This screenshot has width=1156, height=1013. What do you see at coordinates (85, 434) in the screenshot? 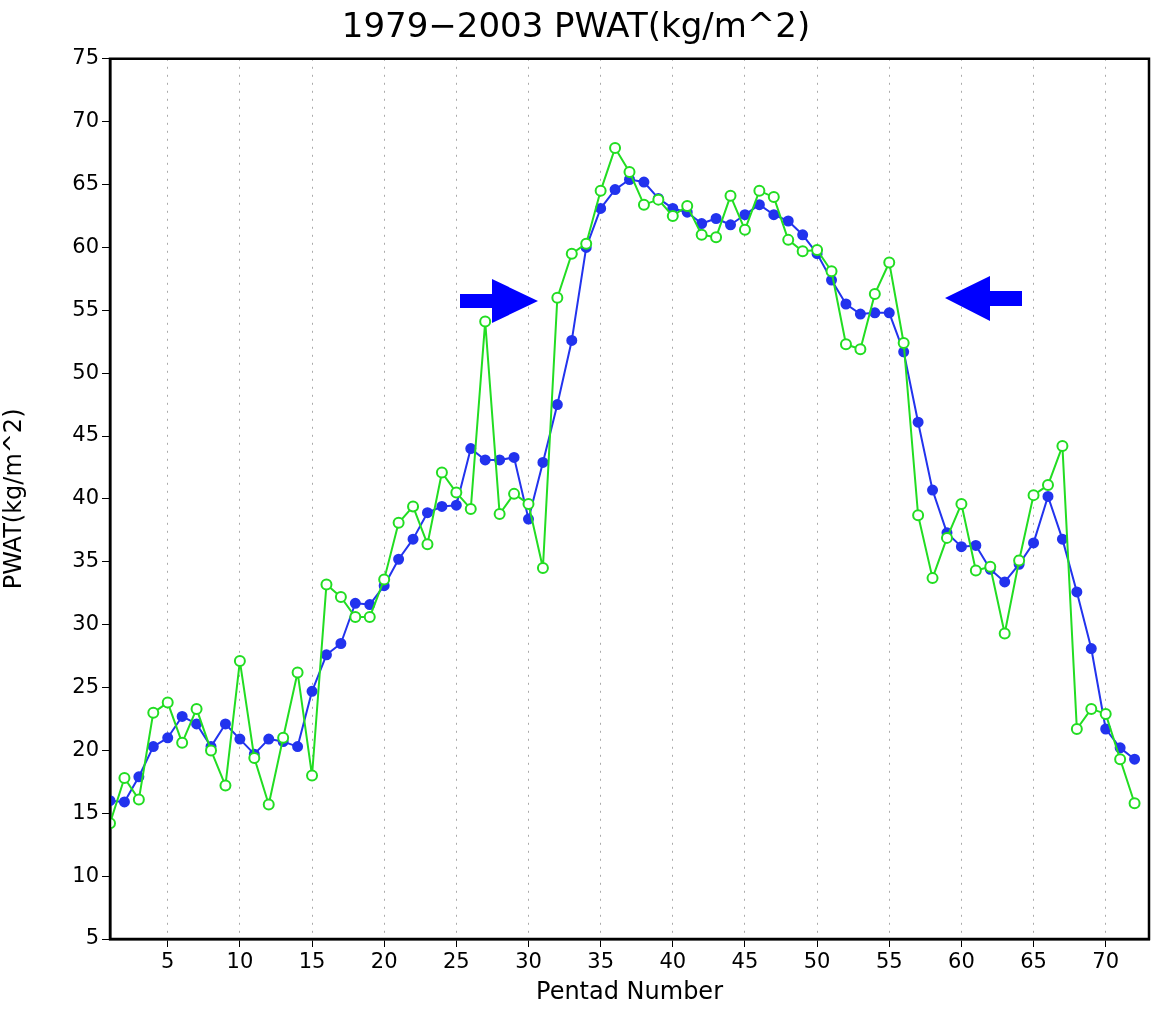
I see `y-tick-label: 45` at bounding box center [85, 434].